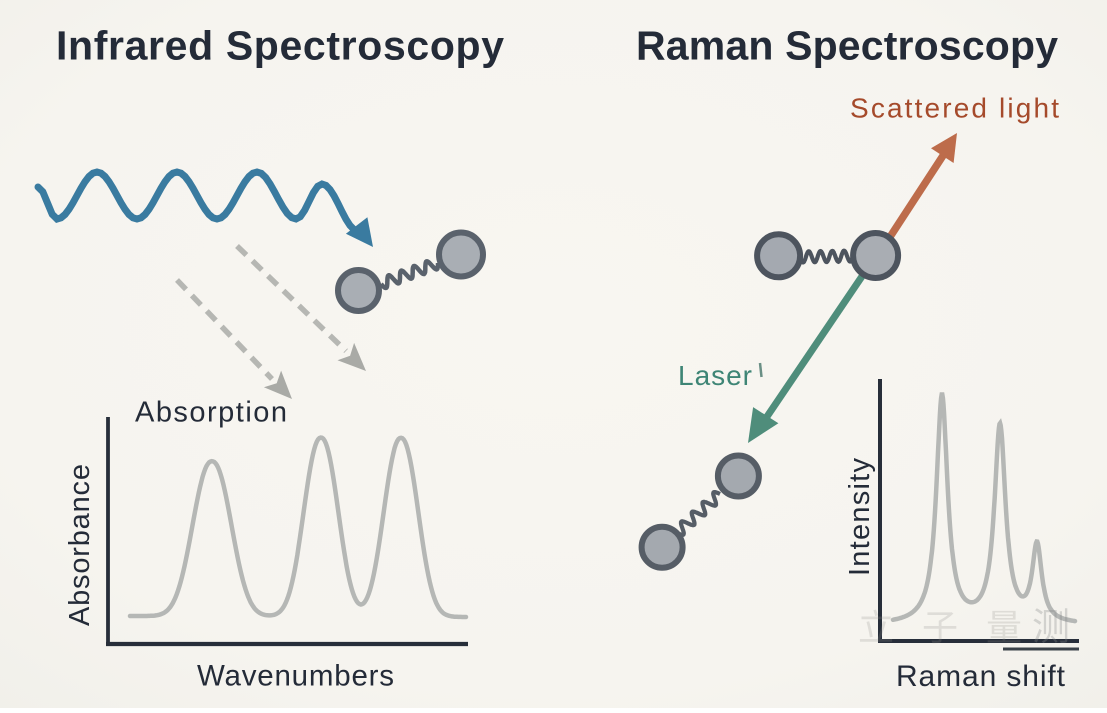  I want to click on svg-text: 立子量, so click(954, 627).